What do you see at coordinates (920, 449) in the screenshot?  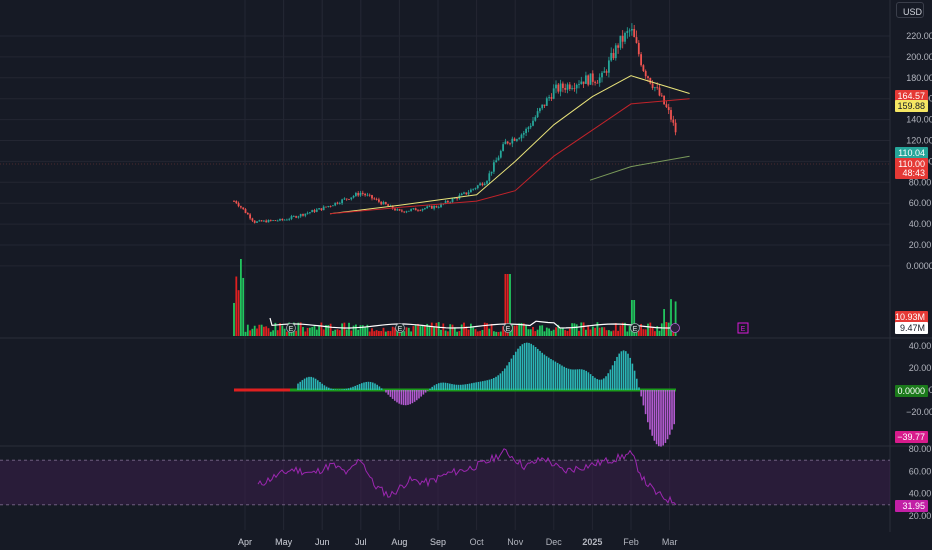 I see `rsi-tick-label: 80.00` at bounding box center [920, 449].